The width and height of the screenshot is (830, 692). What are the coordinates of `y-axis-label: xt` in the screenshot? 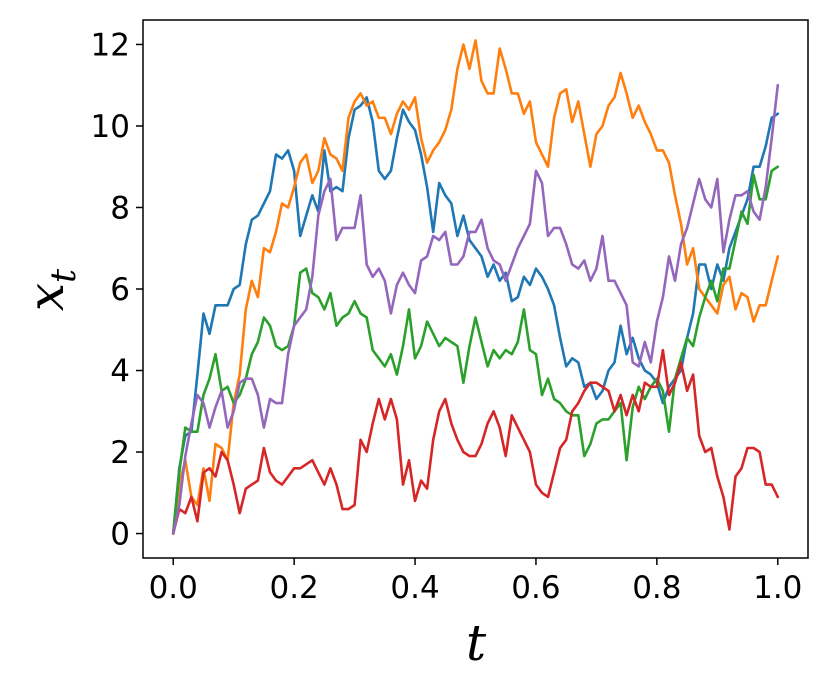 It's located at (50, 289).